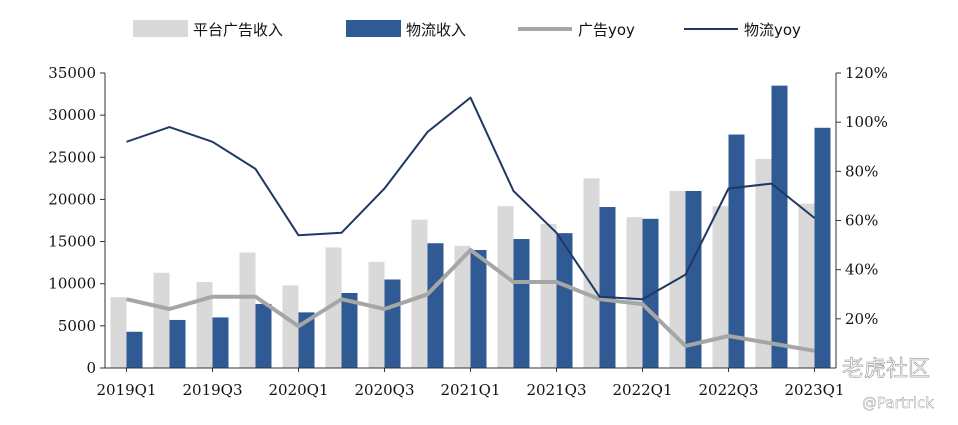 The image size is (958, 425). What do you see at coordinates (72, 73) in the screenshot?
I see `y-left-tick-label: 35000` at bounding box center [72, 73].